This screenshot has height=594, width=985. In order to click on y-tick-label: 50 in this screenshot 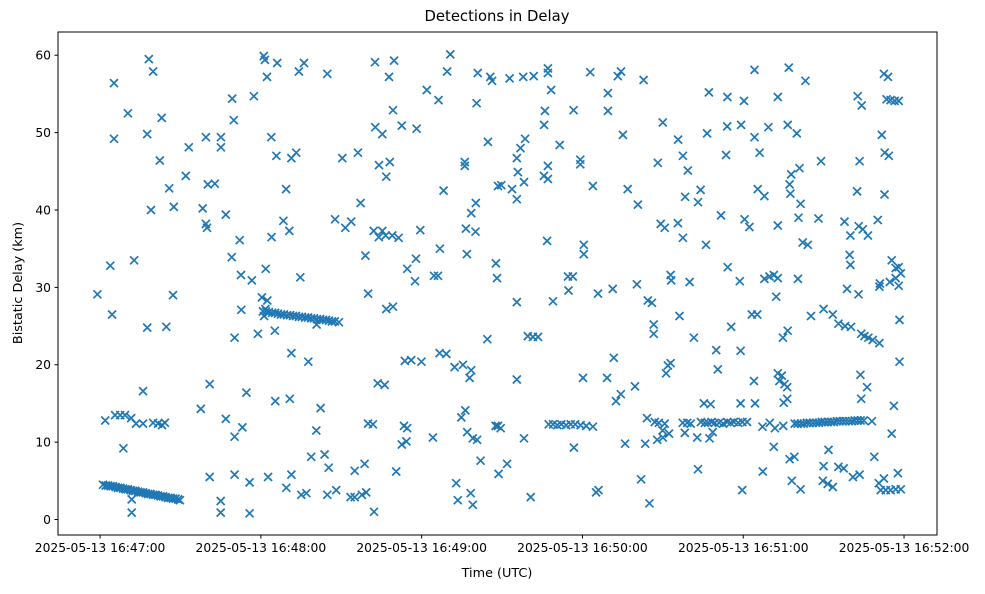, I will do `click(43, 133)`.